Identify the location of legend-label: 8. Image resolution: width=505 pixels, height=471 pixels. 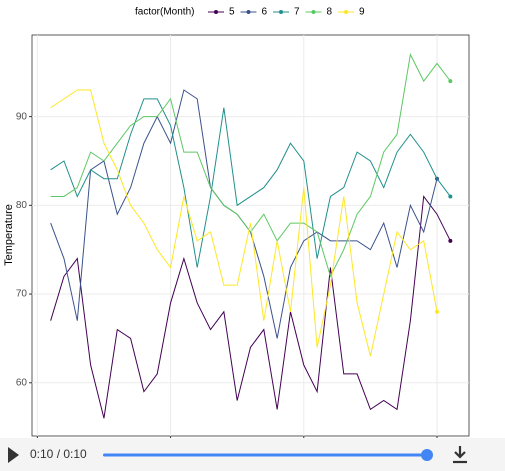
(330, 12).